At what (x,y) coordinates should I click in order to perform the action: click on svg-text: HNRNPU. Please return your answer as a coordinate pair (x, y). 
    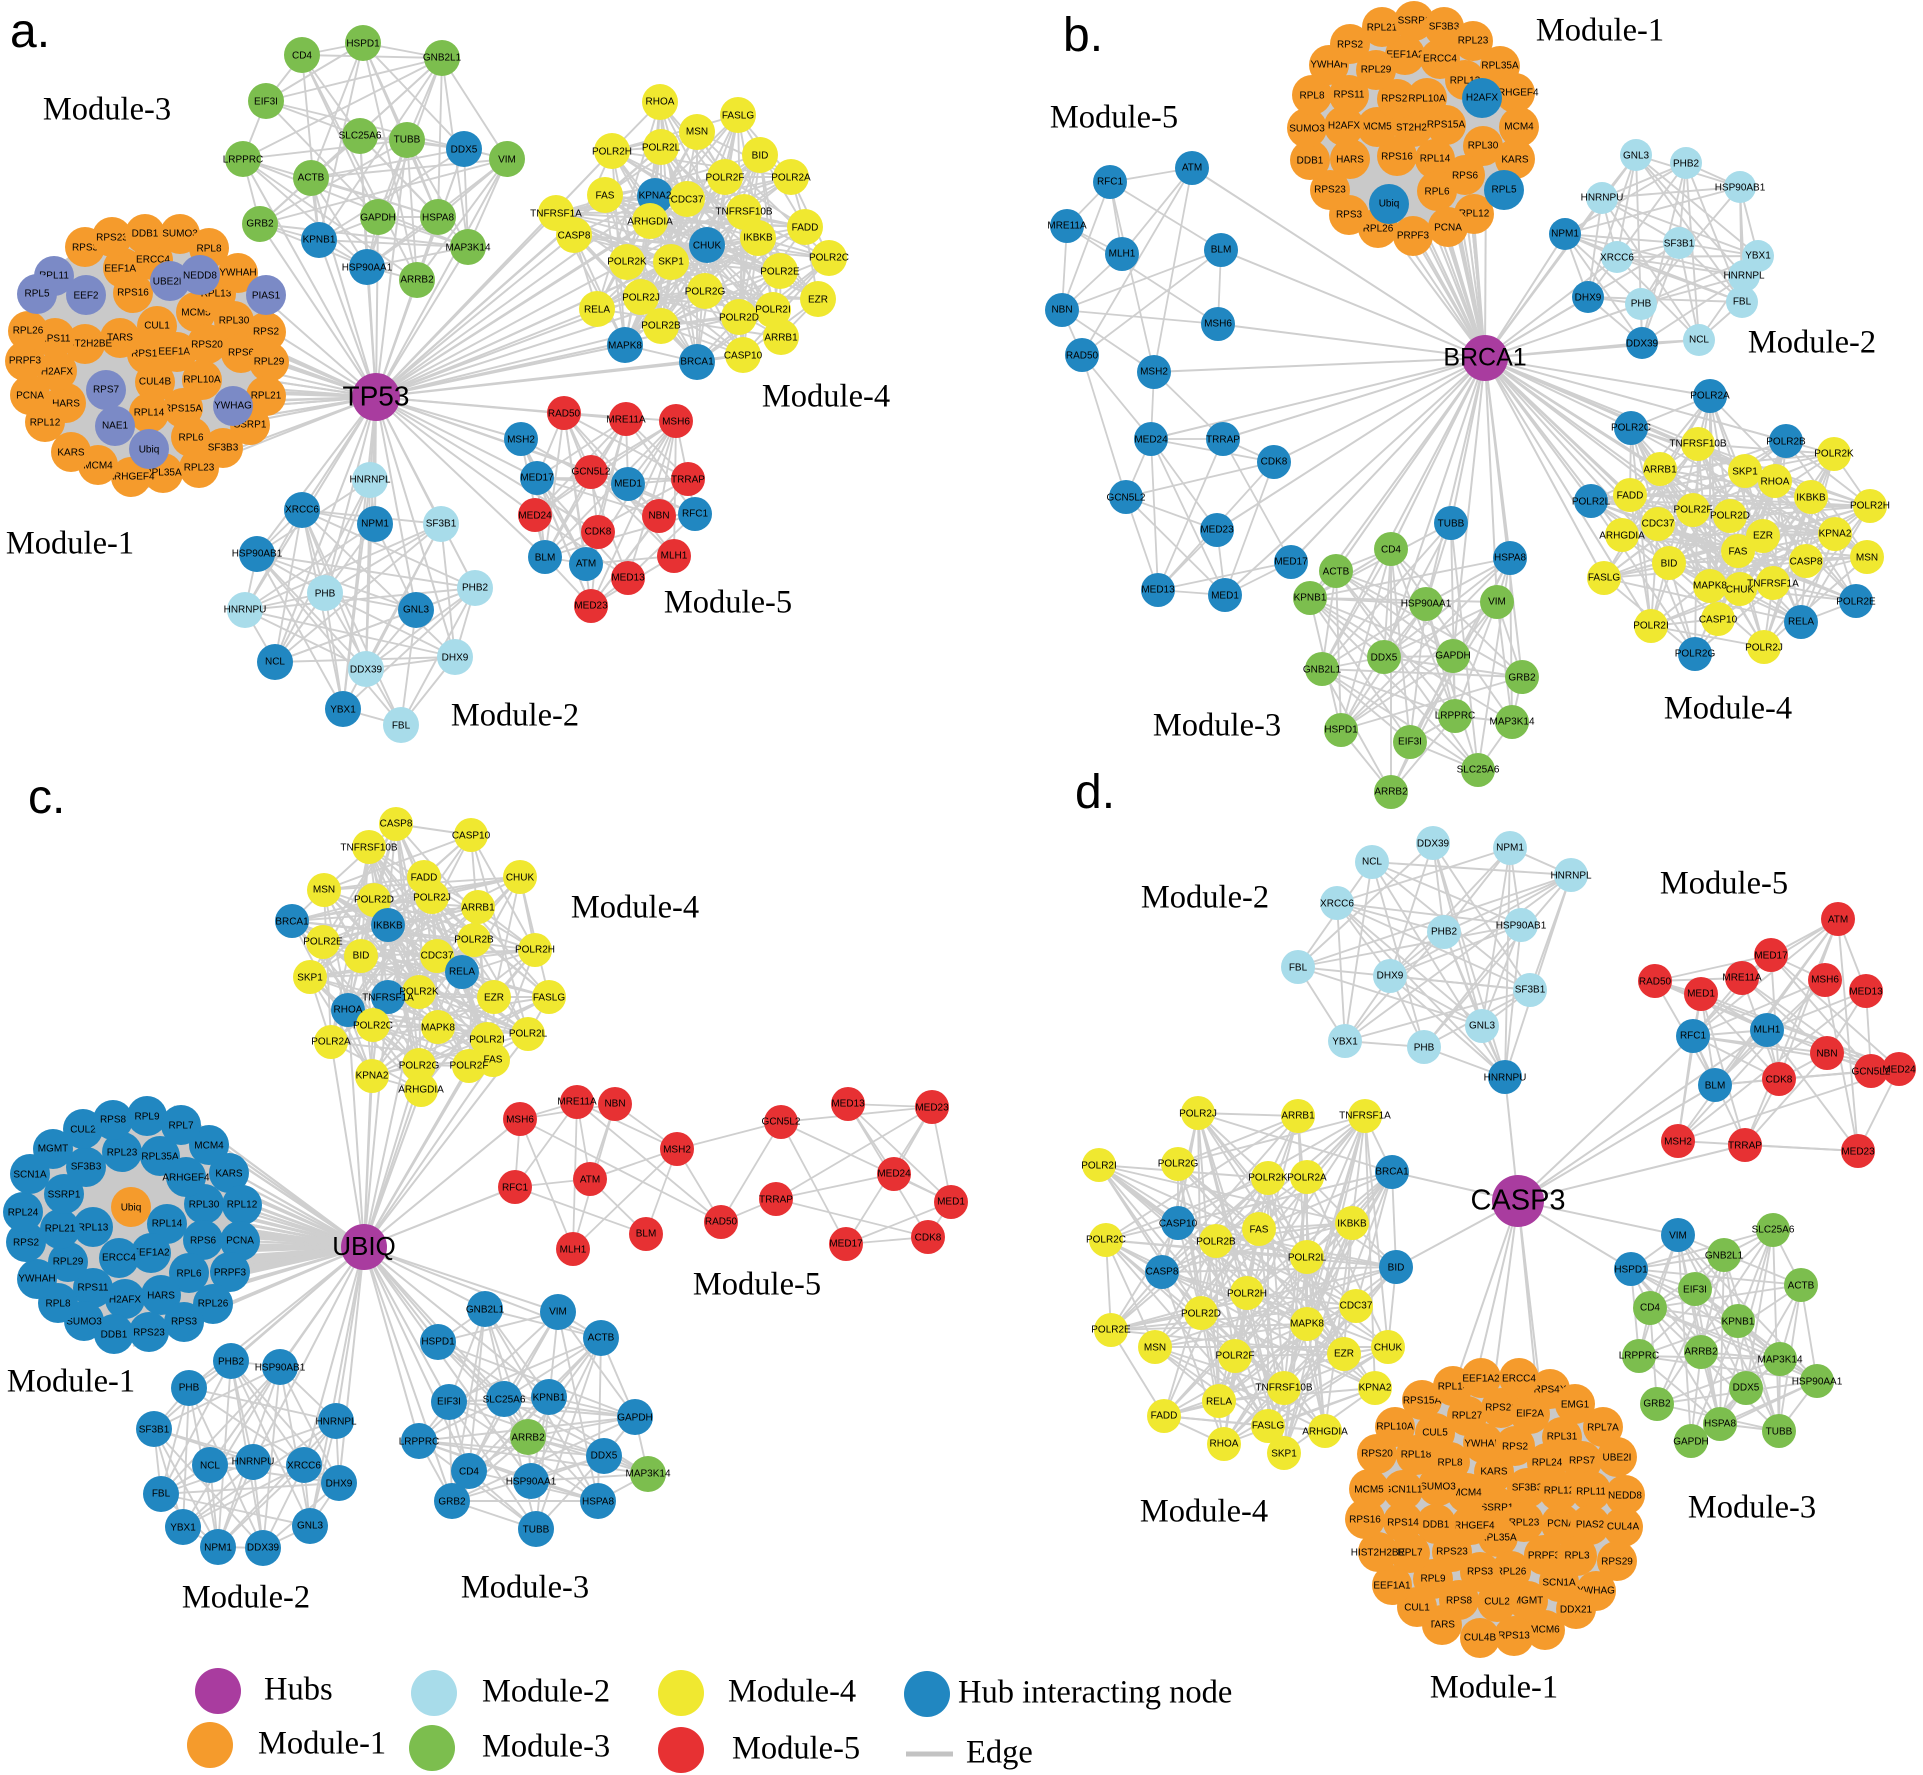
    Looking at the image, I should click on (253, 1462).